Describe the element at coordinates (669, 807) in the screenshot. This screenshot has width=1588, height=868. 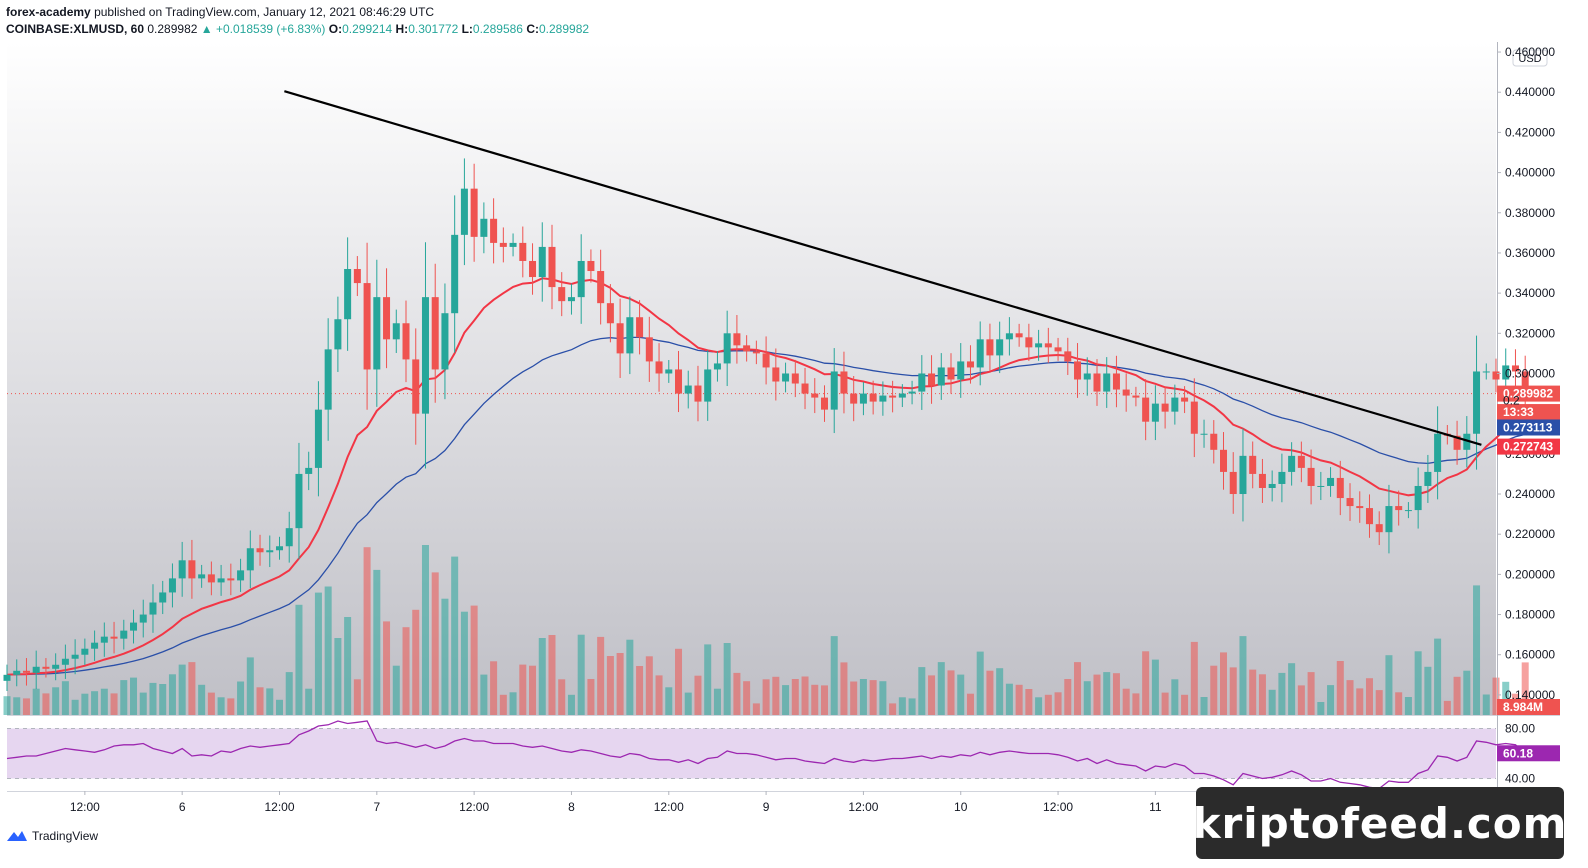
I see `time-tick-label: 12:00` at that location.